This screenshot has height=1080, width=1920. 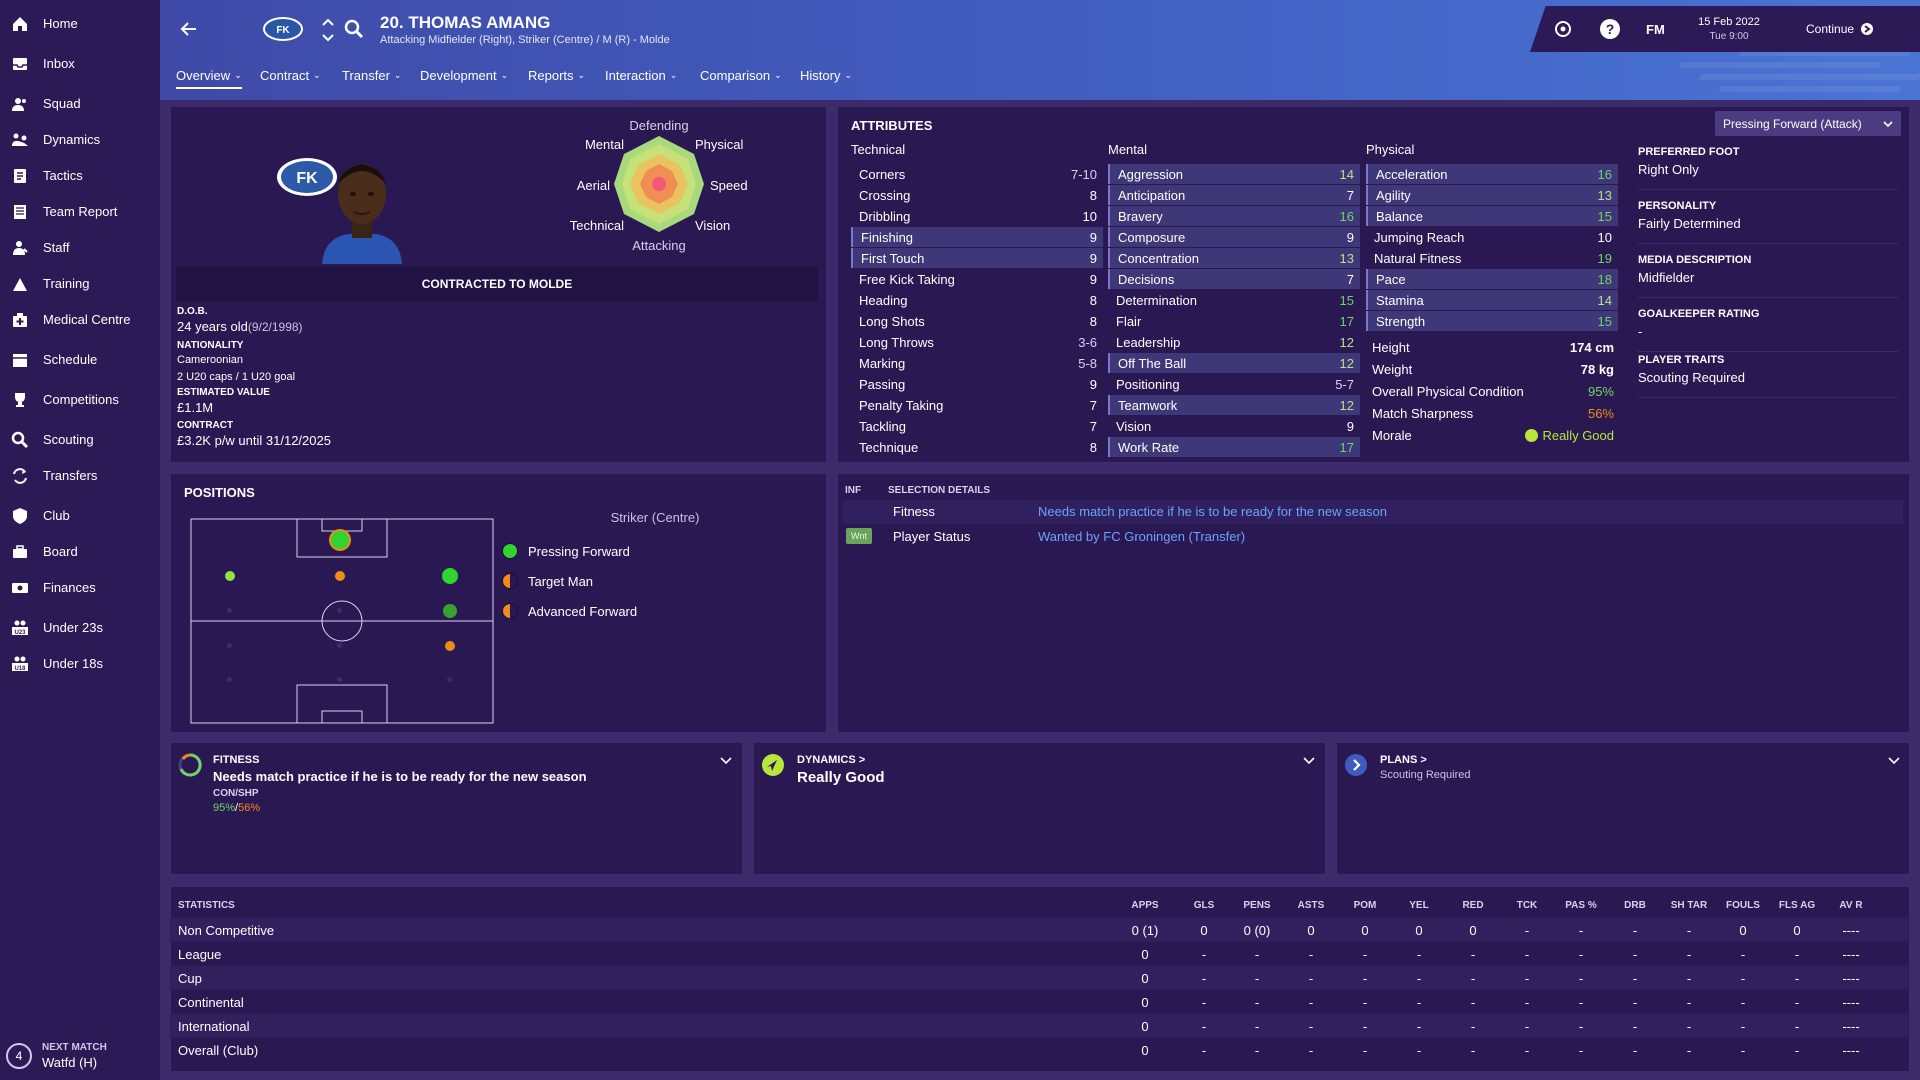 I want to click on sidebar-item-finances: Finances, so click(x=80, y=587).